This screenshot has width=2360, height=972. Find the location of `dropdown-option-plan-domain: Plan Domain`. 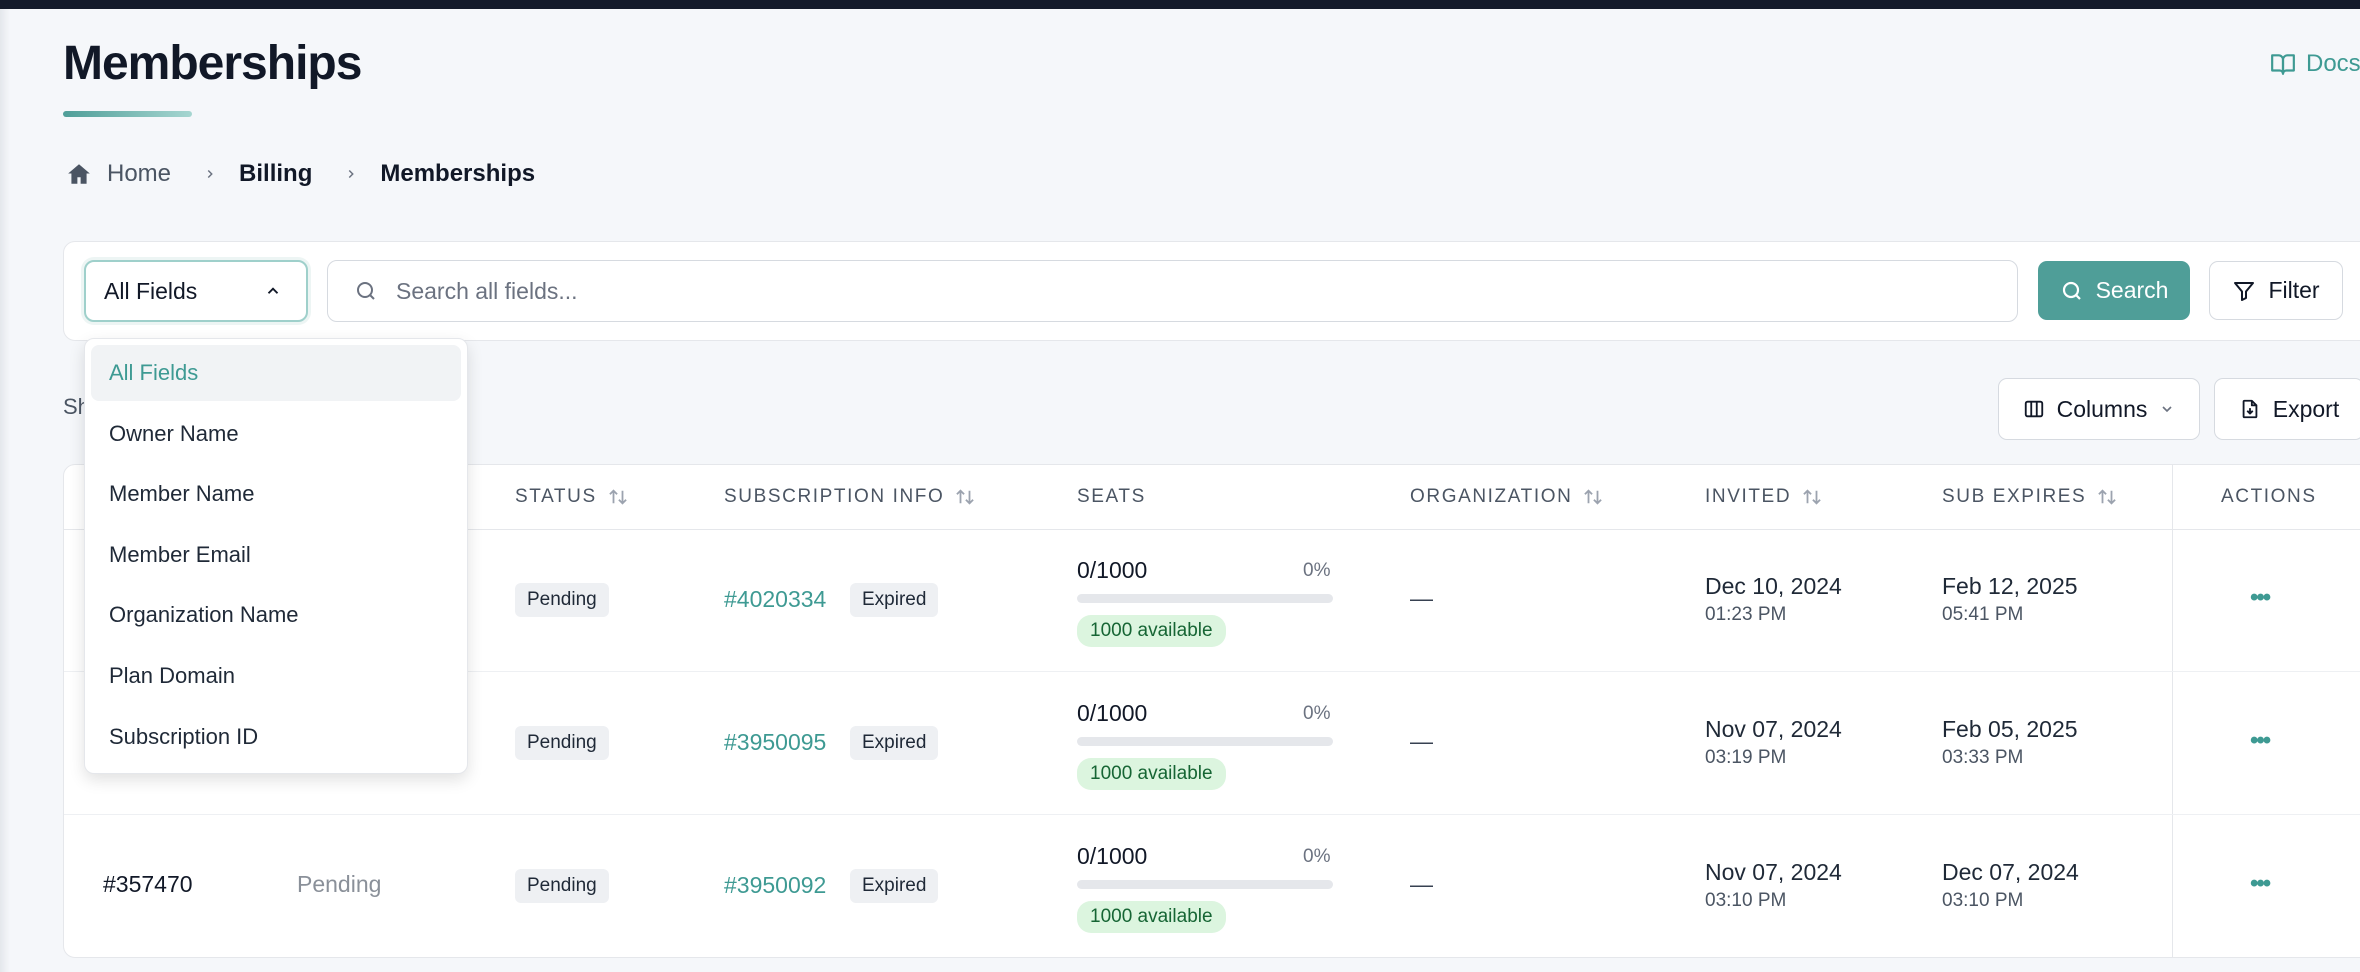

dropdown-option-plan-domain: Plan Domain is located at coordinates (172, 675).